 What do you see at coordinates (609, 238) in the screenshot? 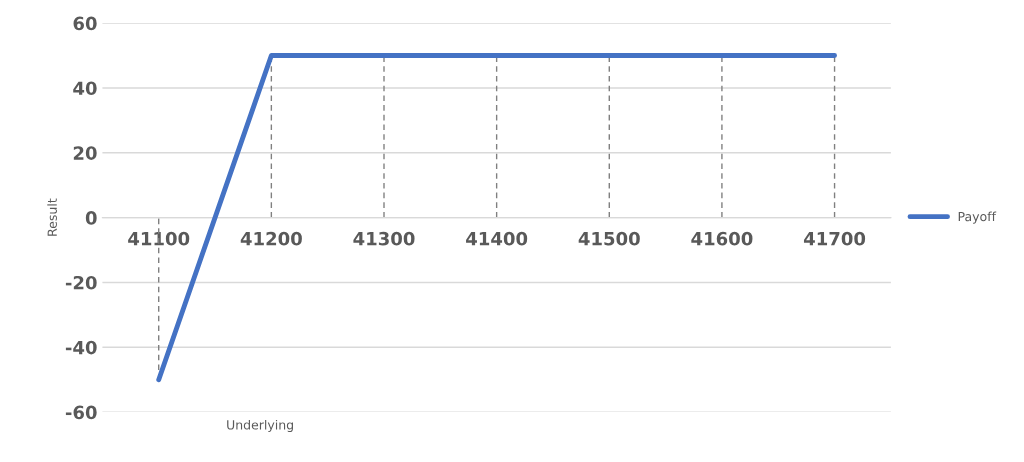
I see `x-tick-label: 41500` at bounding box center [609, 238].